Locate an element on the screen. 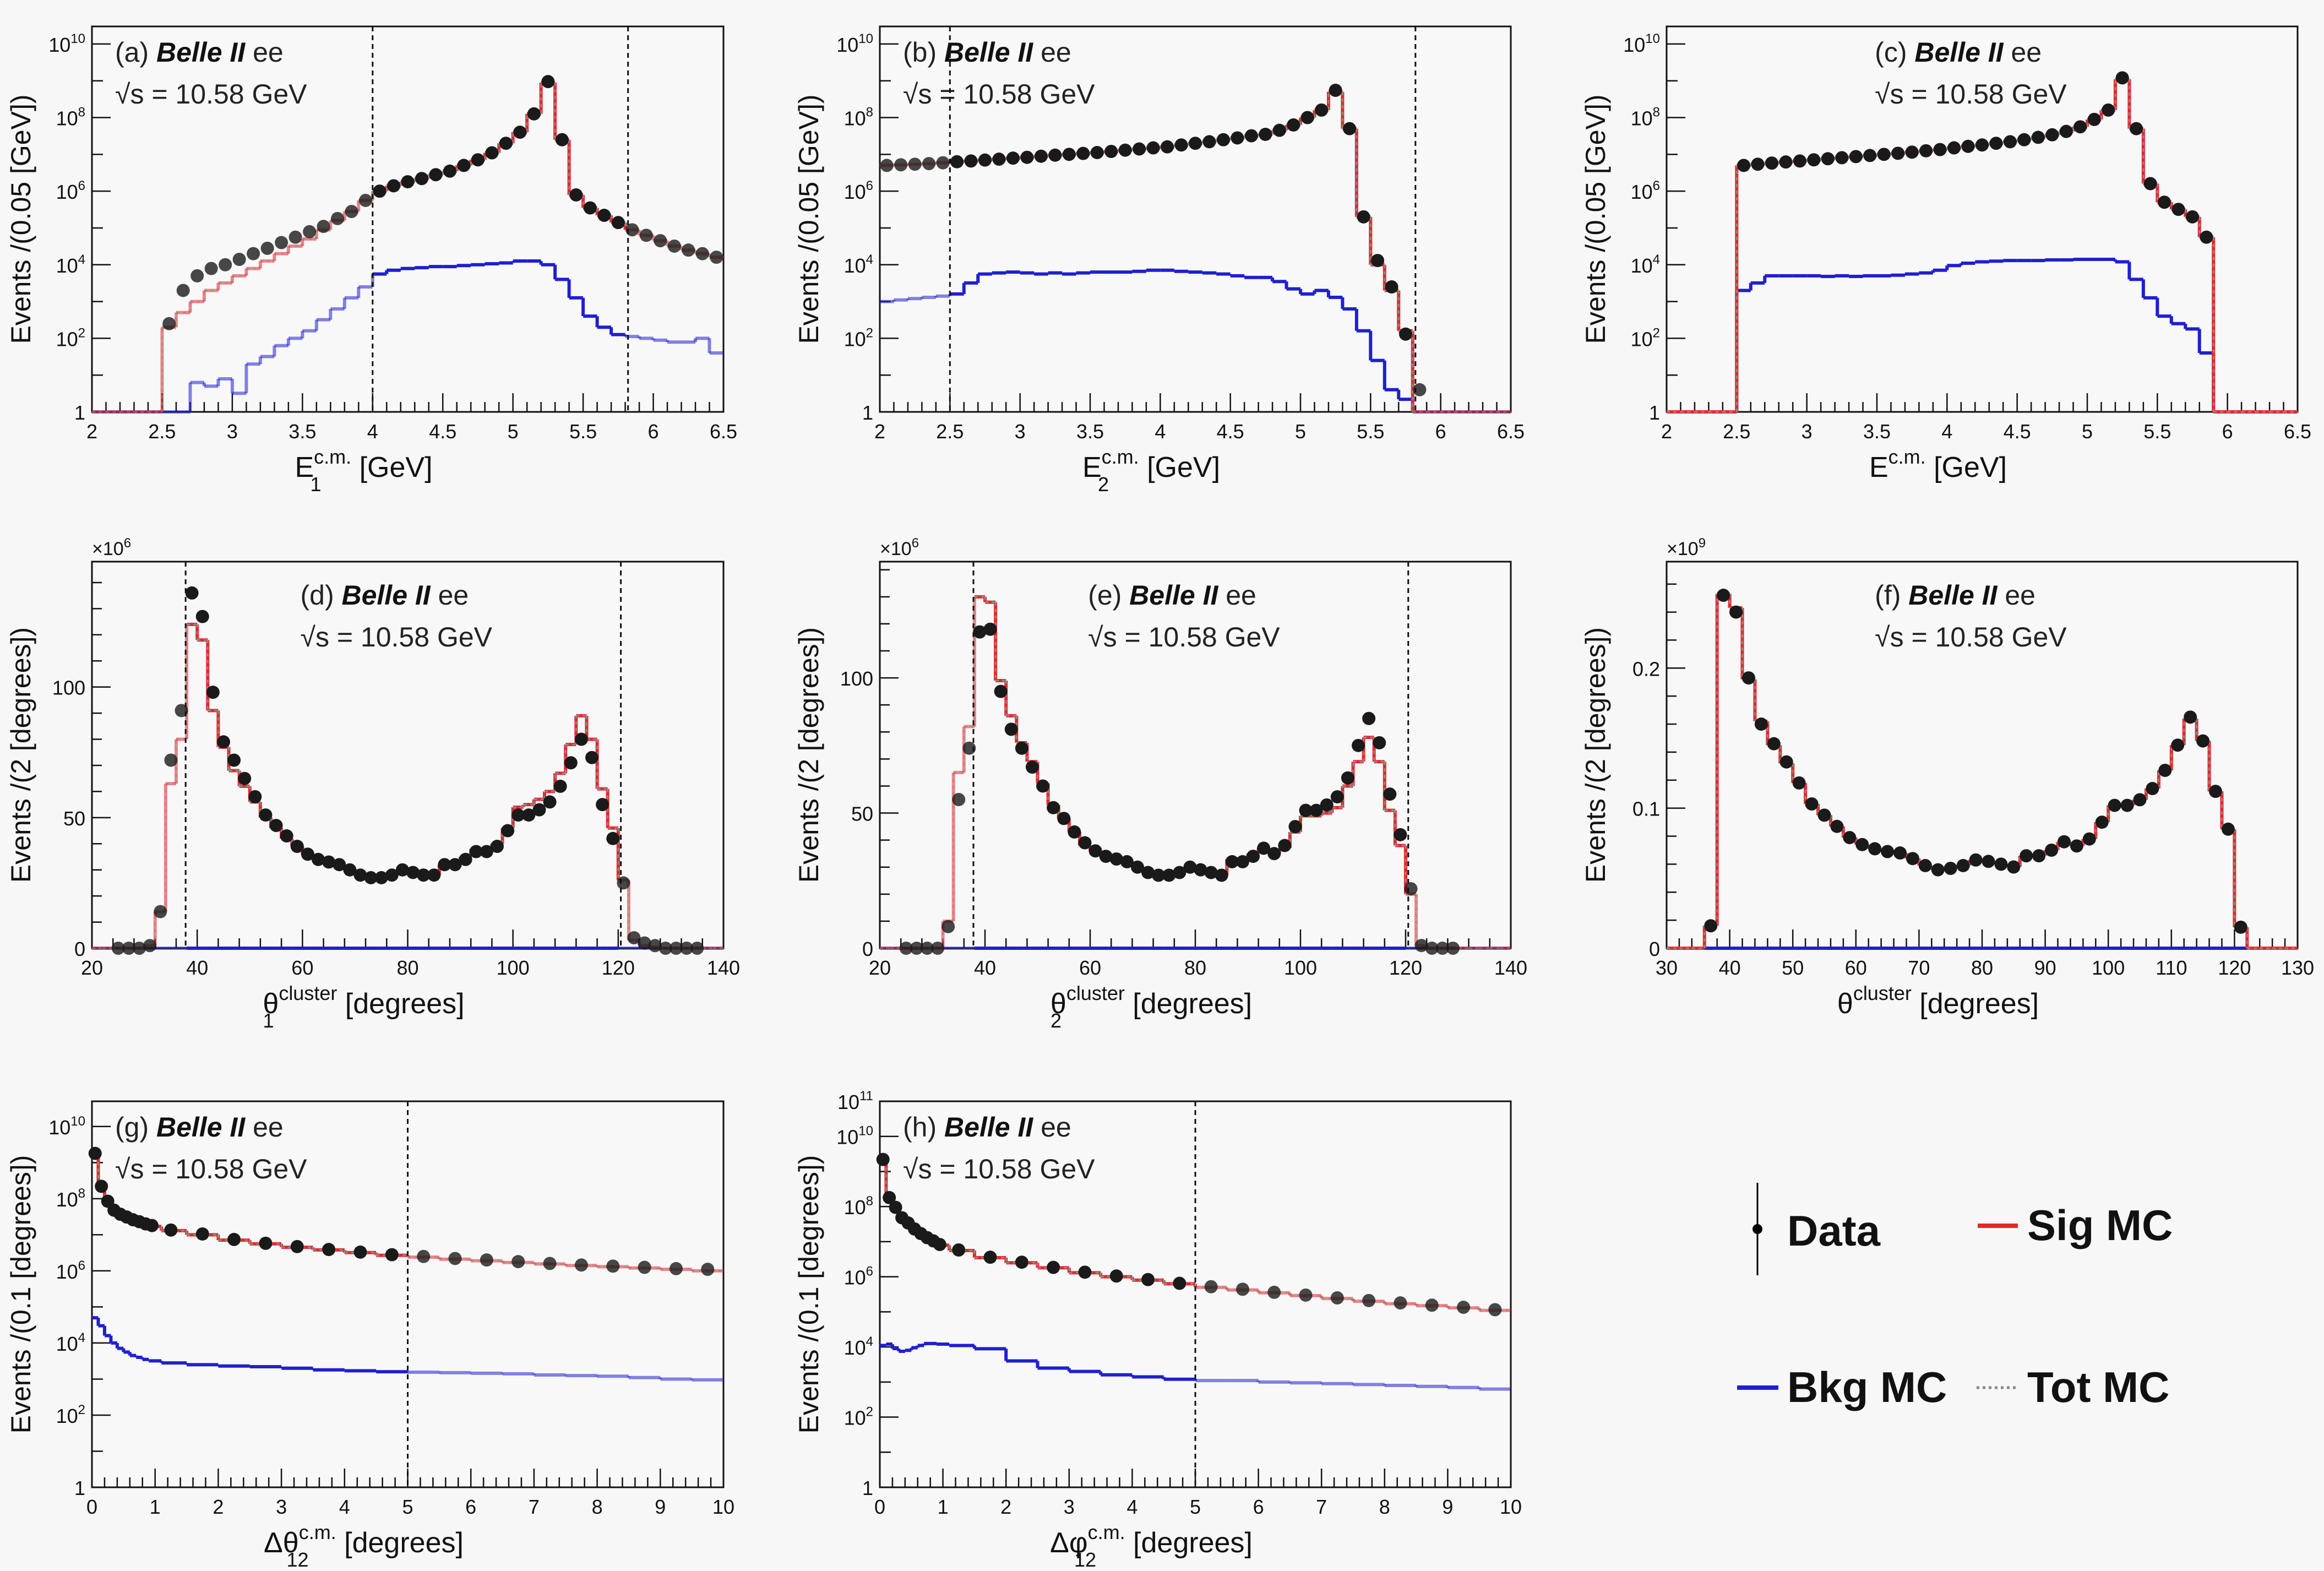 The width and height of the screenshot is (2324, 1571). x-tick-label: 5 is located at coordinates (408, 1507).